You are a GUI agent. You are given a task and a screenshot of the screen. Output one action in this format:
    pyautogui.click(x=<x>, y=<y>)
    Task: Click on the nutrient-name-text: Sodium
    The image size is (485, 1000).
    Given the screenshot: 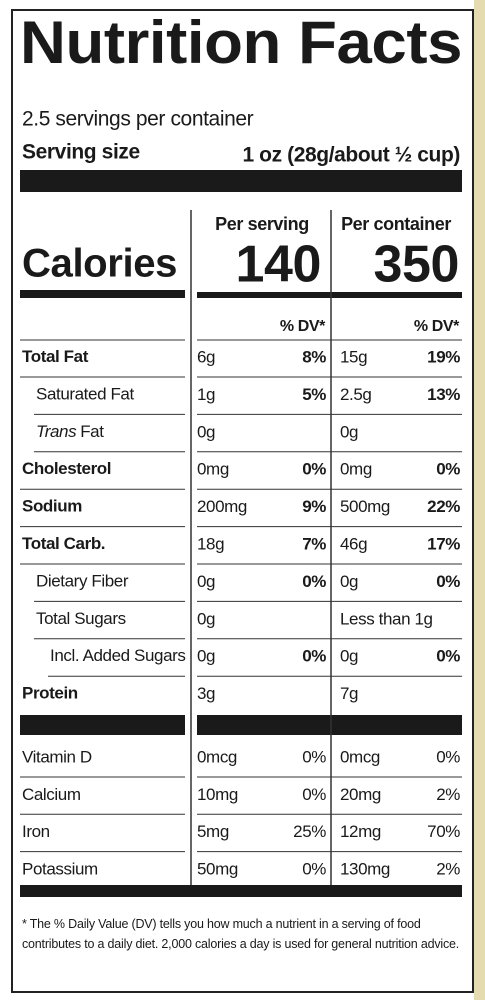 What is the action you would take?
    pyautogui.click(x=52, y=506)
    